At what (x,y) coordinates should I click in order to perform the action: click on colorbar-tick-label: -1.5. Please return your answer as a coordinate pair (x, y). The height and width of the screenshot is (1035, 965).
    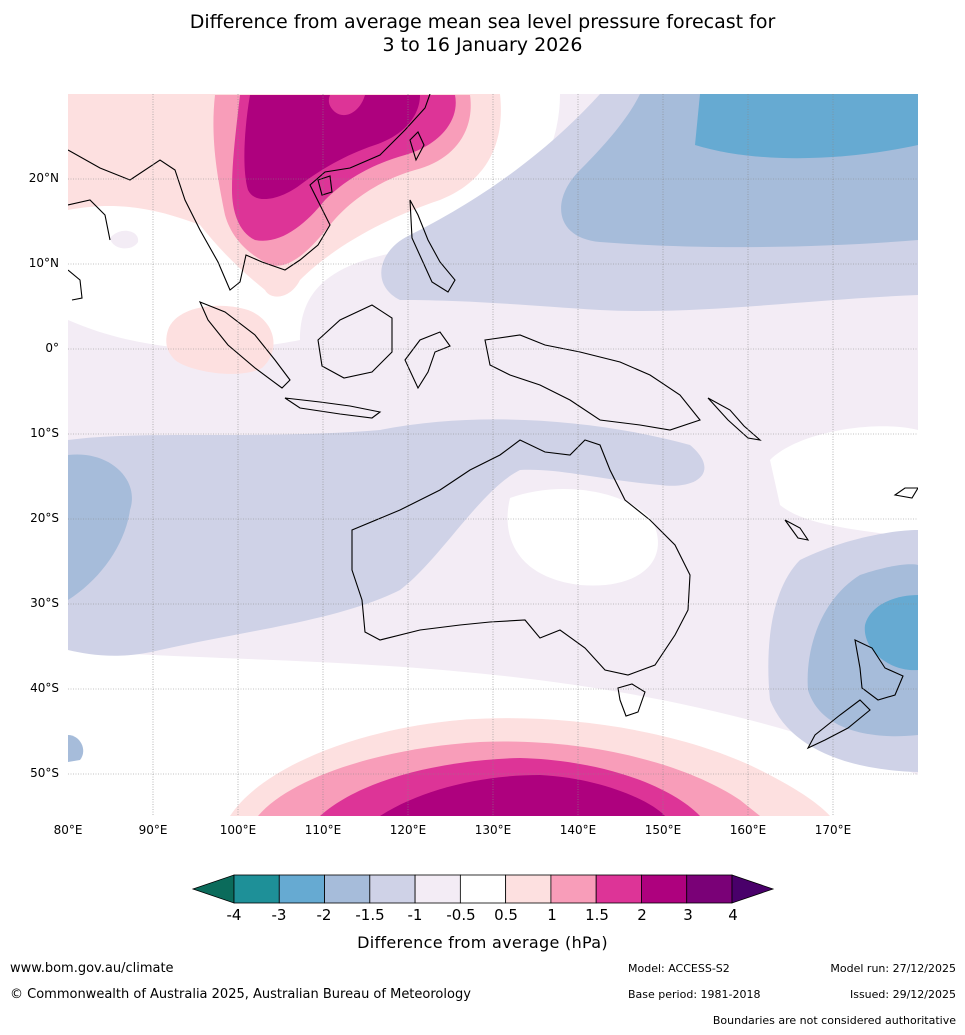
    Looking at the image, I should click on (370, 915).